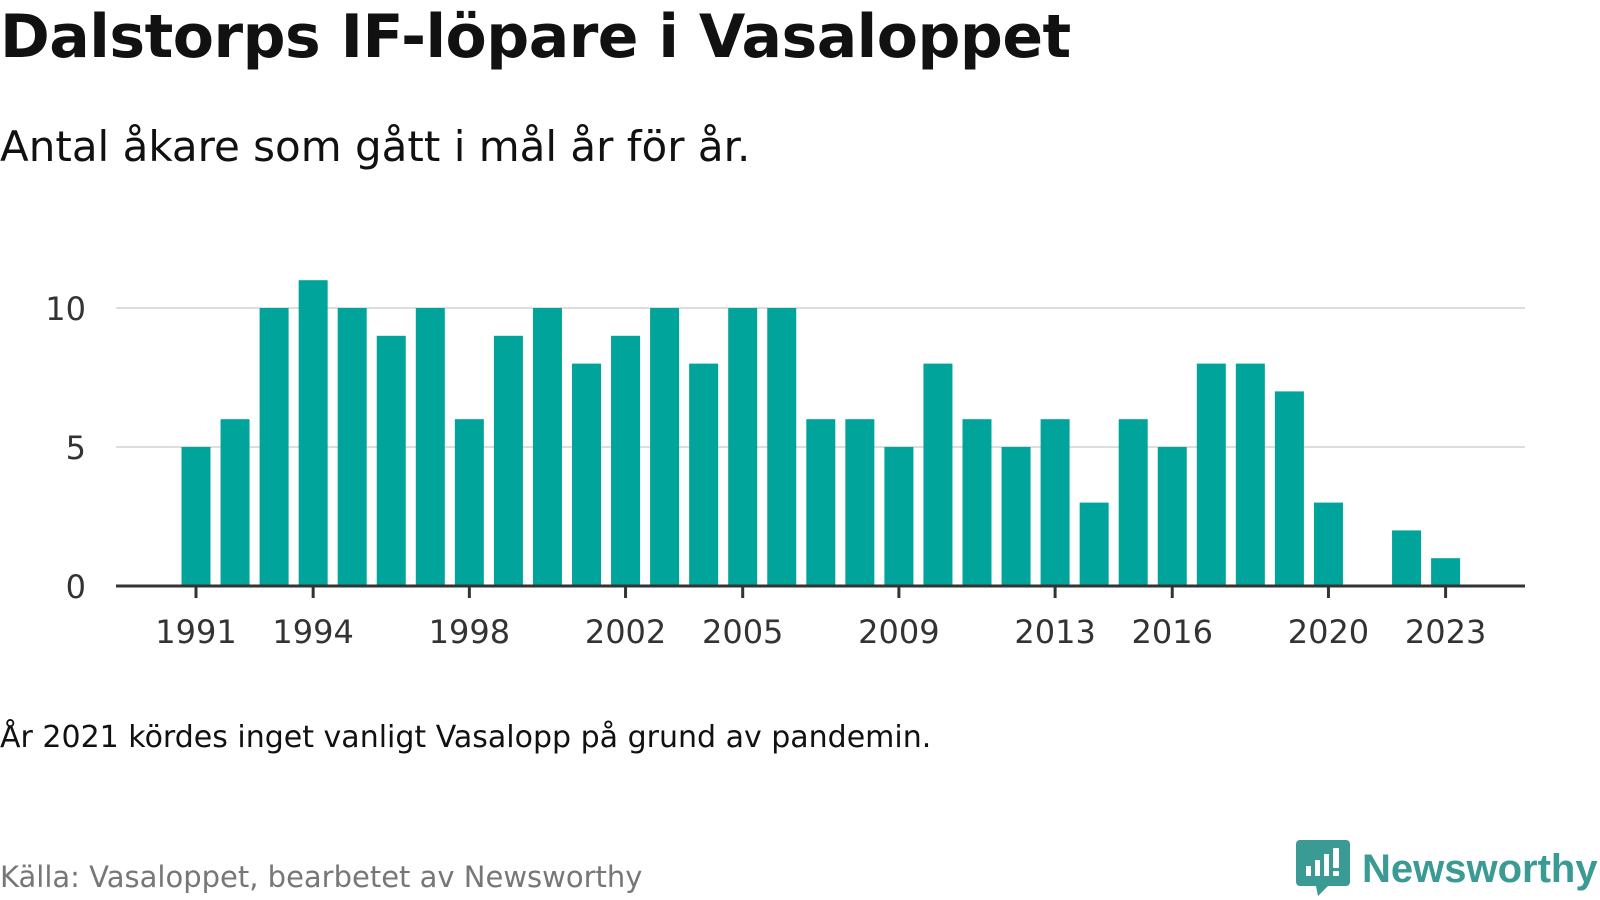 This screenshot has width=1600, height=900. I want to click on bar-1996, so click(391, 460).